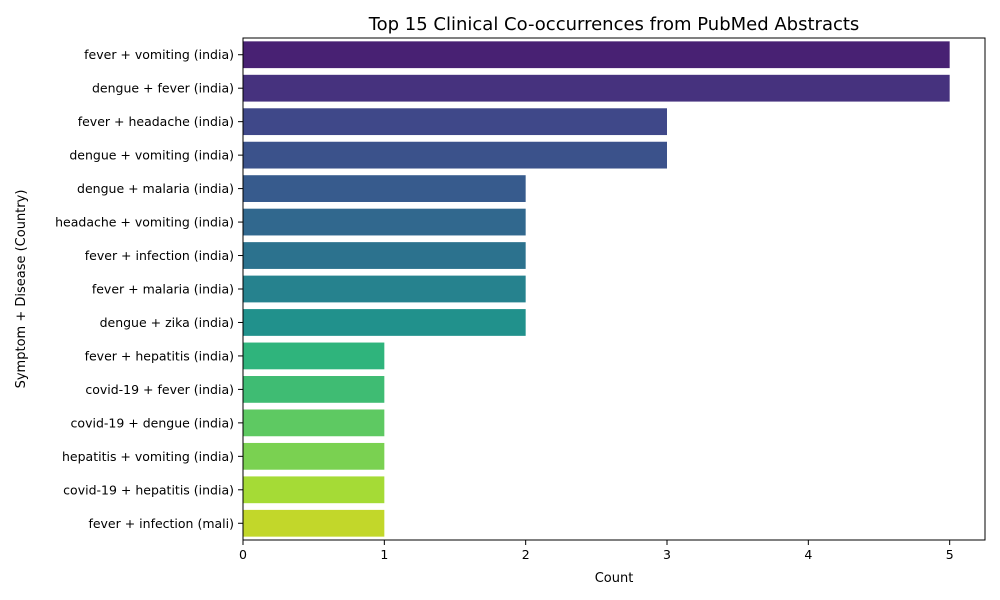 Image resolution: width=1000 pixels, height=600 pixels. Describe the element at coordinates (159, 355) in the screenshot. I see `y-tick-label: fever + hepatitis (india)` at that location.